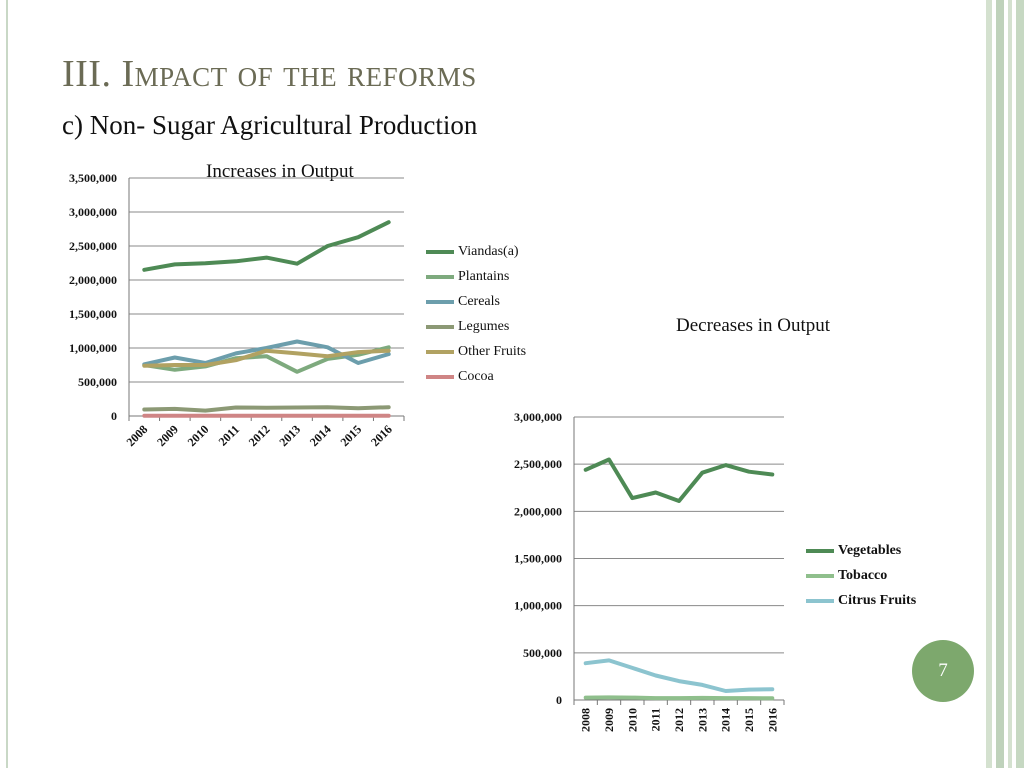 The width and height of the screenshot is (1024, 768). What do you see at coordinates (320, 435) in the screenshot?
I see `chart1-xtick-label: 2014` at bounding box center [320, 435].